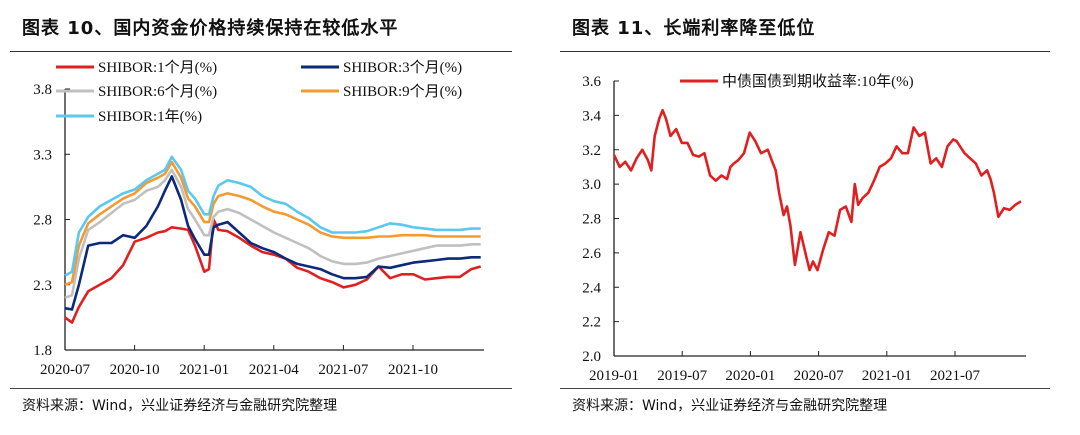 Image resolution: width=1080 pixels, height=435 pixels. I want to click on y-tick-label: 3.8, so click(42, 90).